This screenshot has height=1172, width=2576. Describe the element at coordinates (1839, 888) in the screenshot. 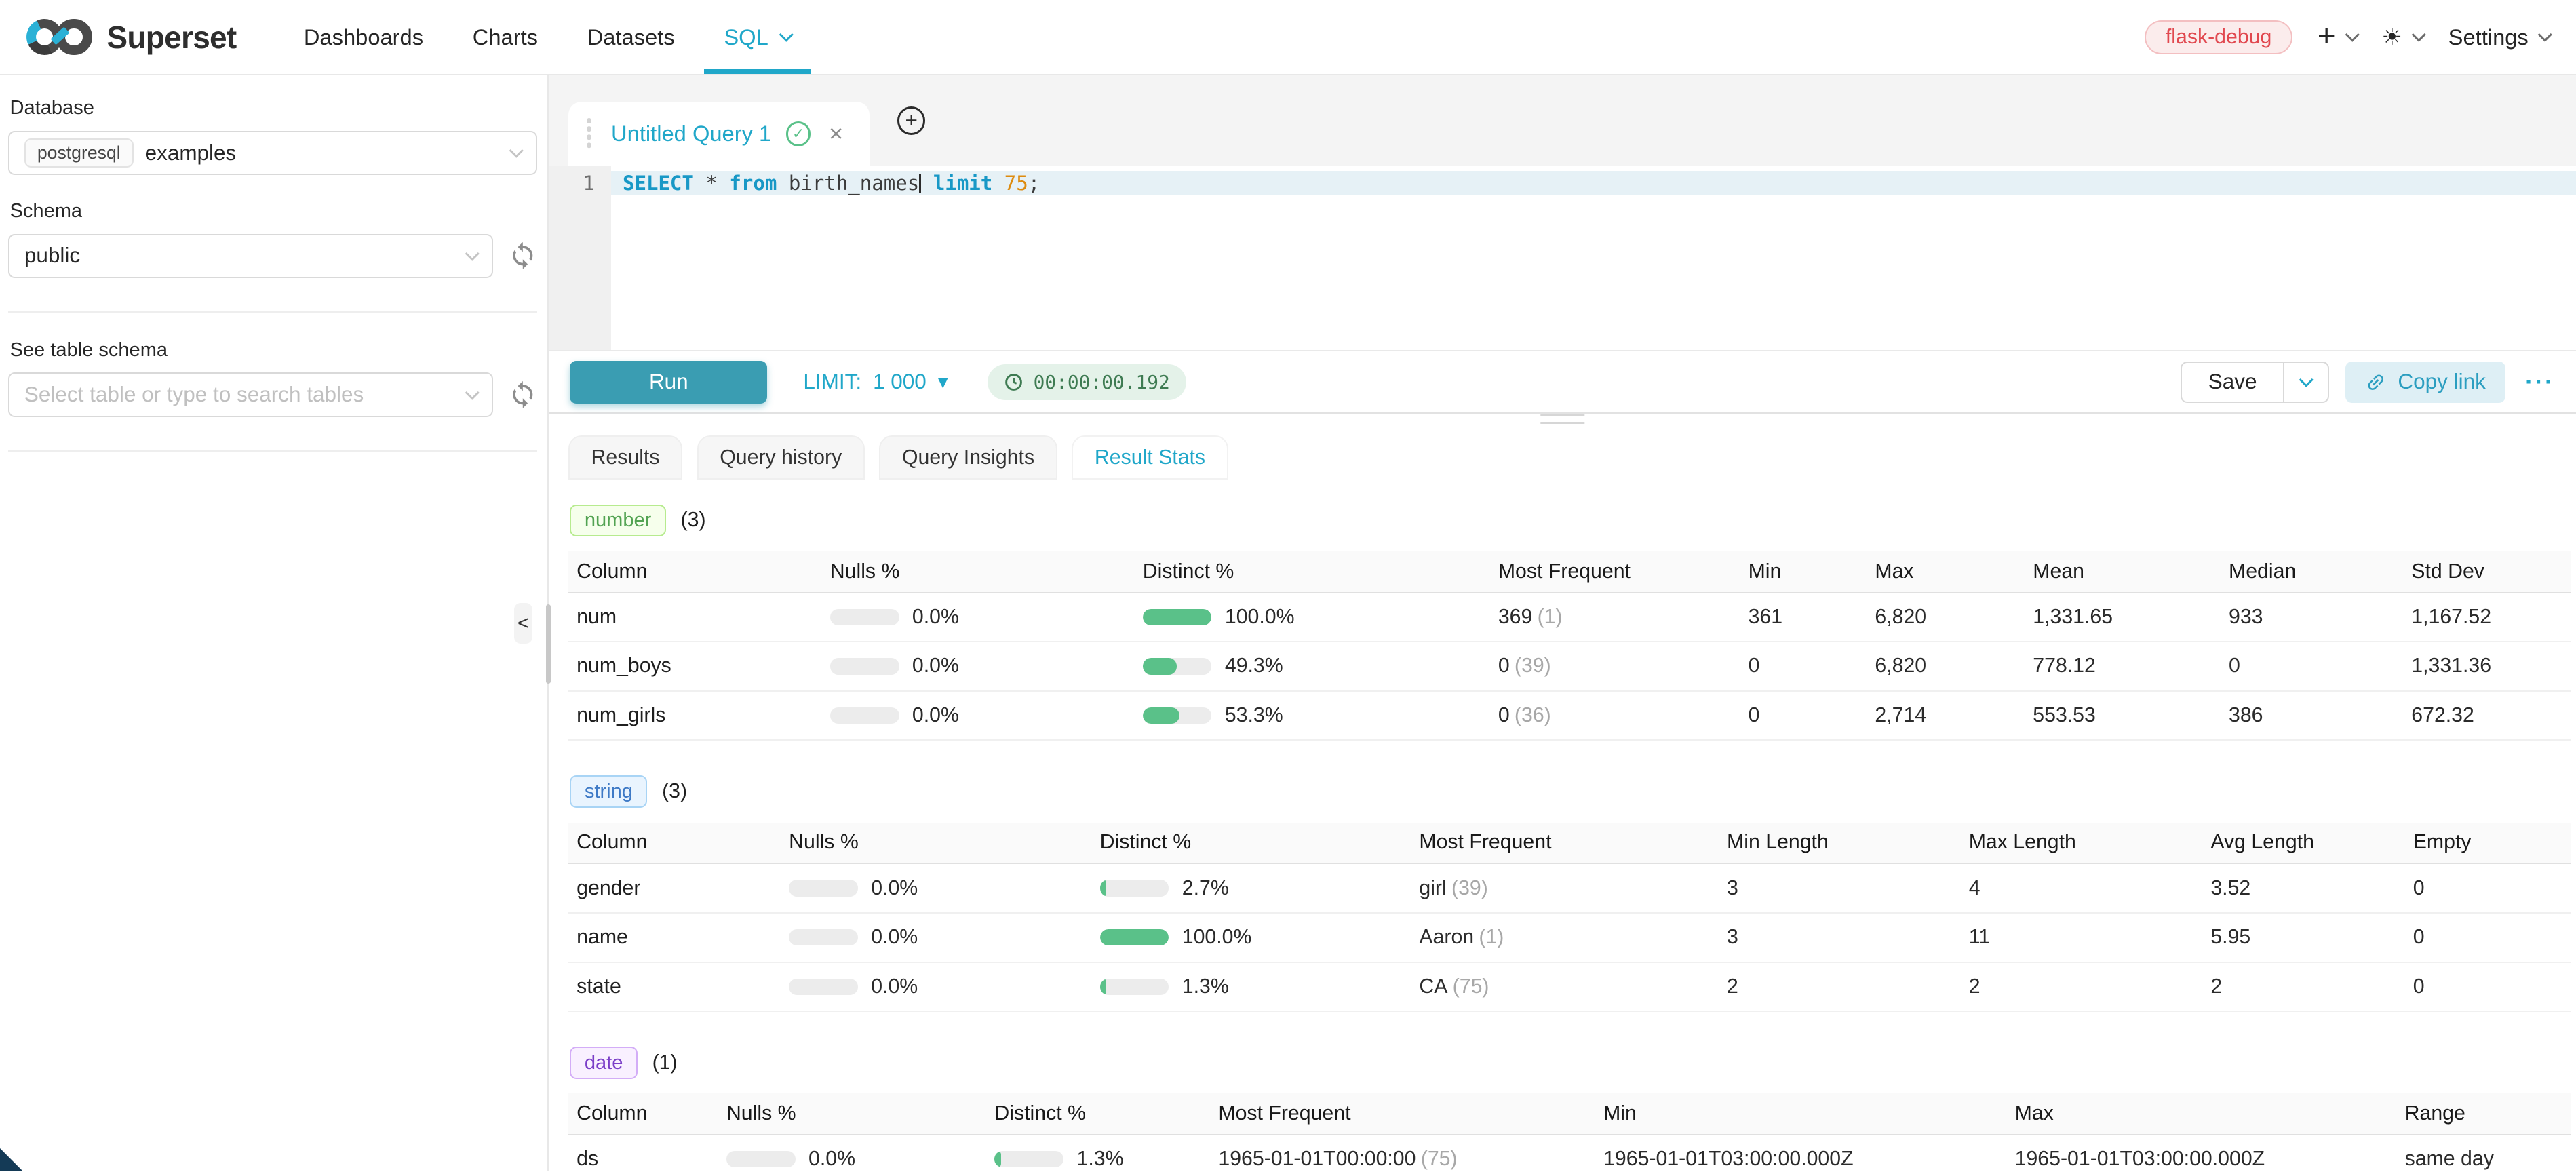

I see `stat-cell: 3` at that location.